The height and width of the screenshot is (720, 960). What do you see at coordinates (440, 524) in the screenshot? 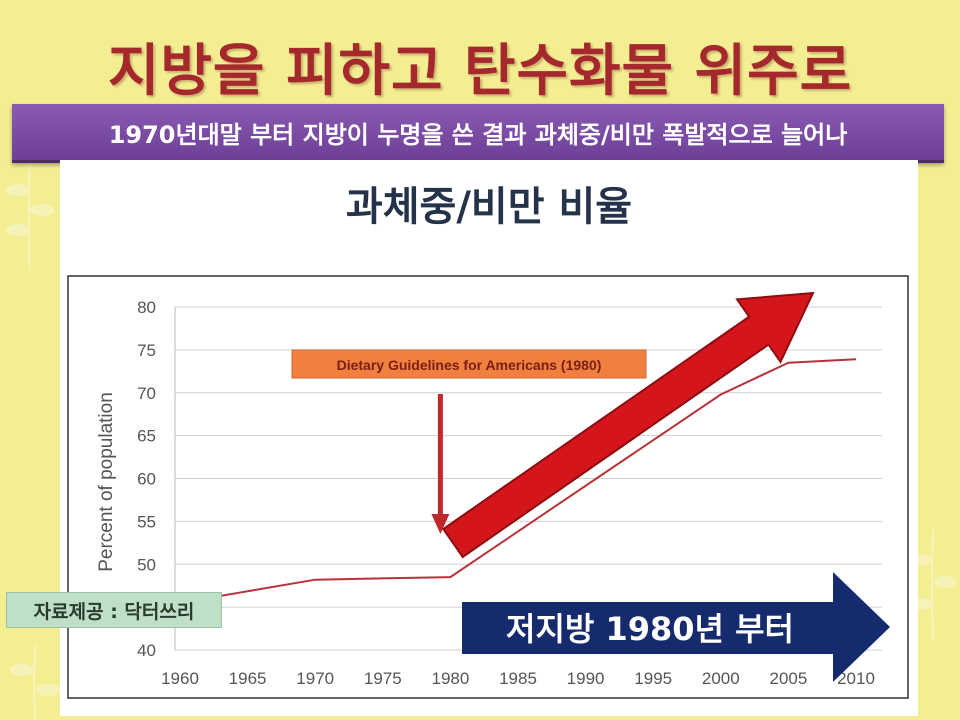
I see `guideline-arrow-head-icon` at bounding box center [440, 524].